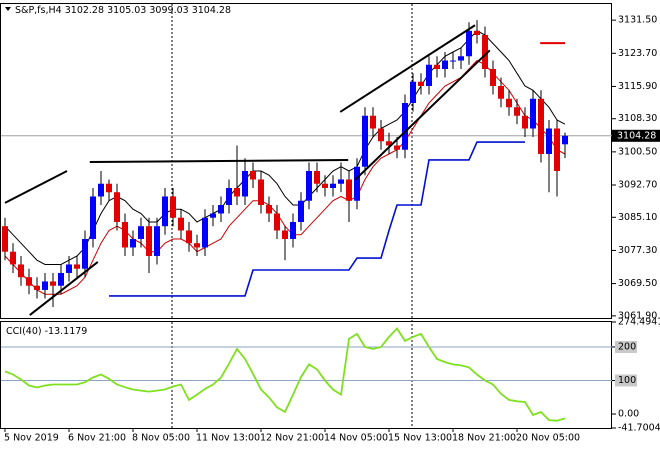  I want to click on cci-name: CCI(40), so click(24, 331).